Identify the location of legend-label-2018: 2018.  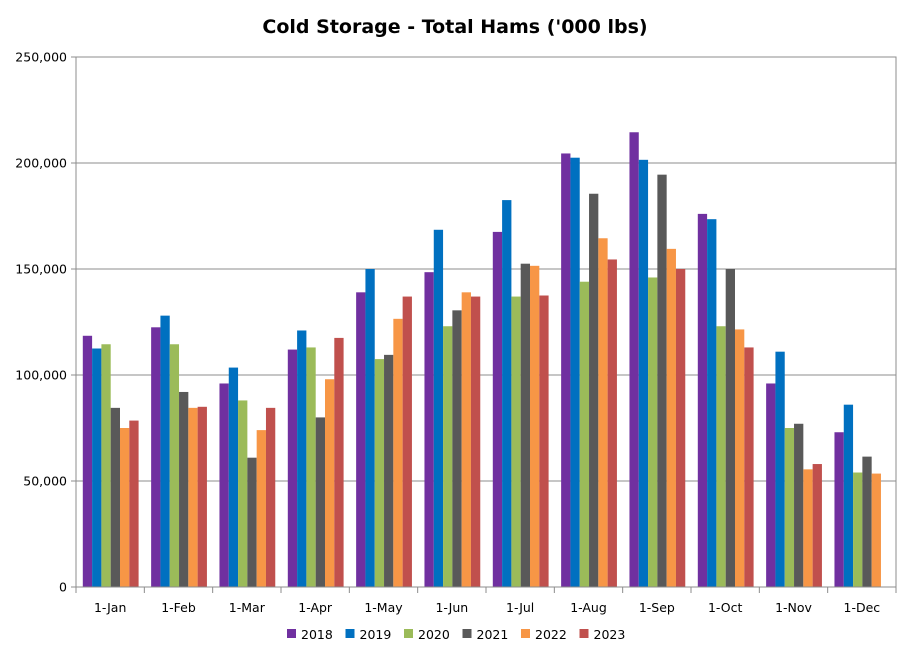
(317, 634).